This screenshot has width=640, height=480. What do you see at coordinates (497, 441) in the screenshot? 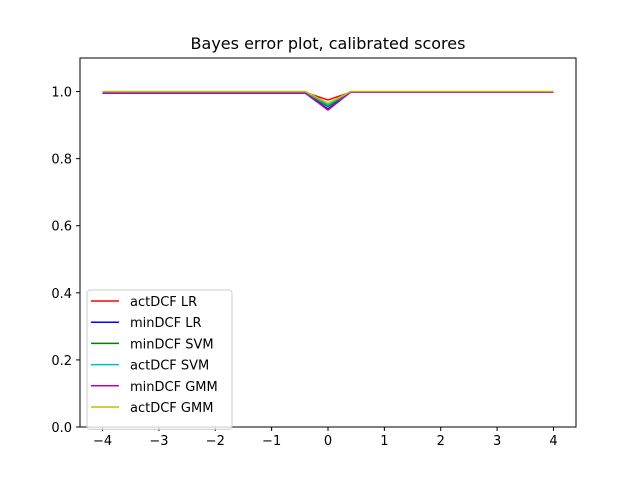
I see `x-tick-label: 3` at bounding box center [497, 441].